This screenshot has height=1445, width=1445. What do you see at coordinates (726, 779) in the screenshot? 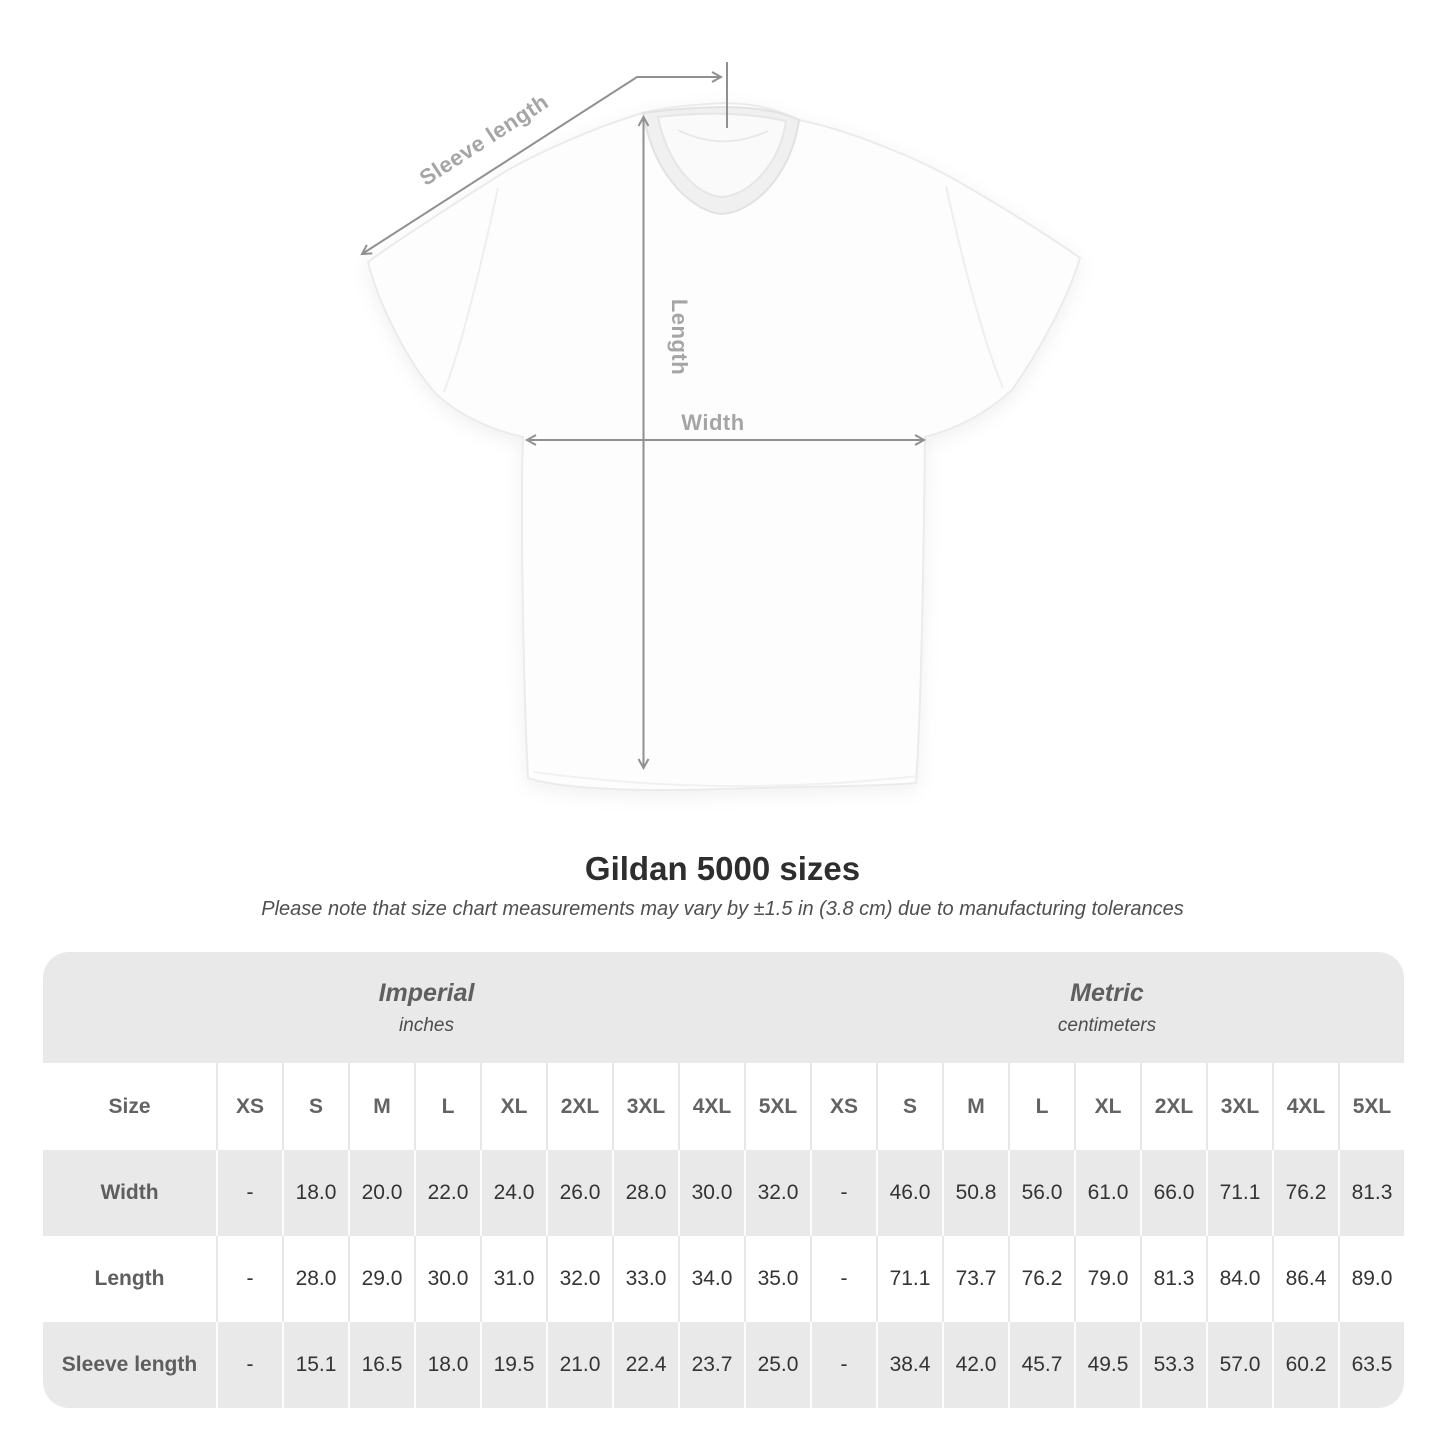
I see `hem-shadow` at bounding box center [726, 779].